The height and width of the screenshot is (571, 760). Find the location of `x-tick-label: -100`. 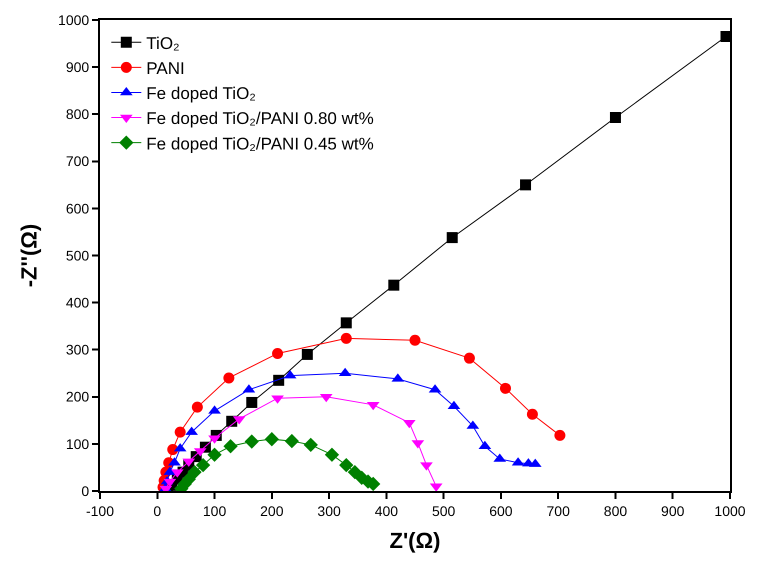

x-tick-label: -100 is located at coordinates (100, 510).